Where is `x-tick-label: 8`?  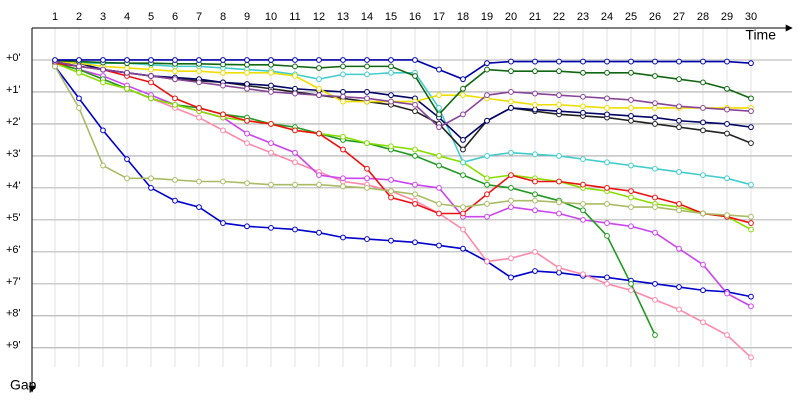
x-tick-label: 8 is located at coordinates (223, 17).